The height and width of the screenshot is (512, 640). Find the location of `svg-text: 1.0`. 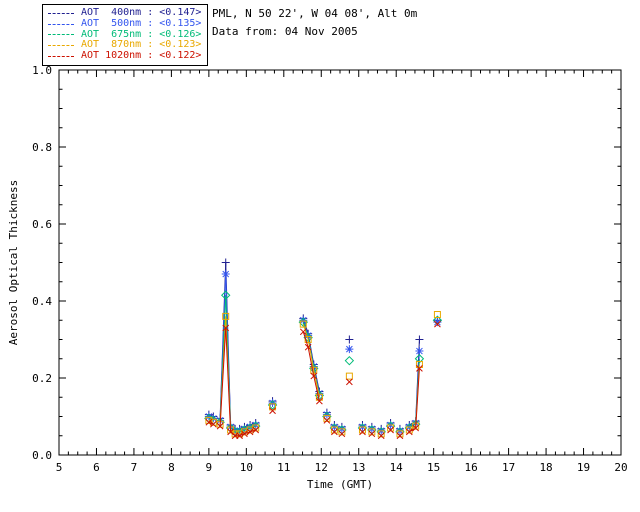

svg-text: 1.0 is located at coordinates (42, 70).